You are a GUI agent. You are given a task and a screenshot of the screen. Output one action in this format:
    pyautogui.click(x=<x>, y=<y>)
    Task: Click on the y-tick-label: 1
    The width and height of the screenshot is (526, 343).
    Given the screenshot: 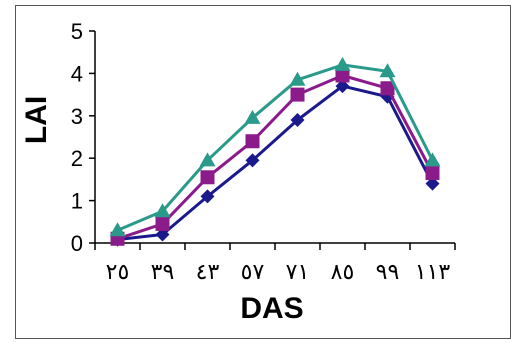 What is the action you would take?
    pyautogui.click(x=77, y=201)
    